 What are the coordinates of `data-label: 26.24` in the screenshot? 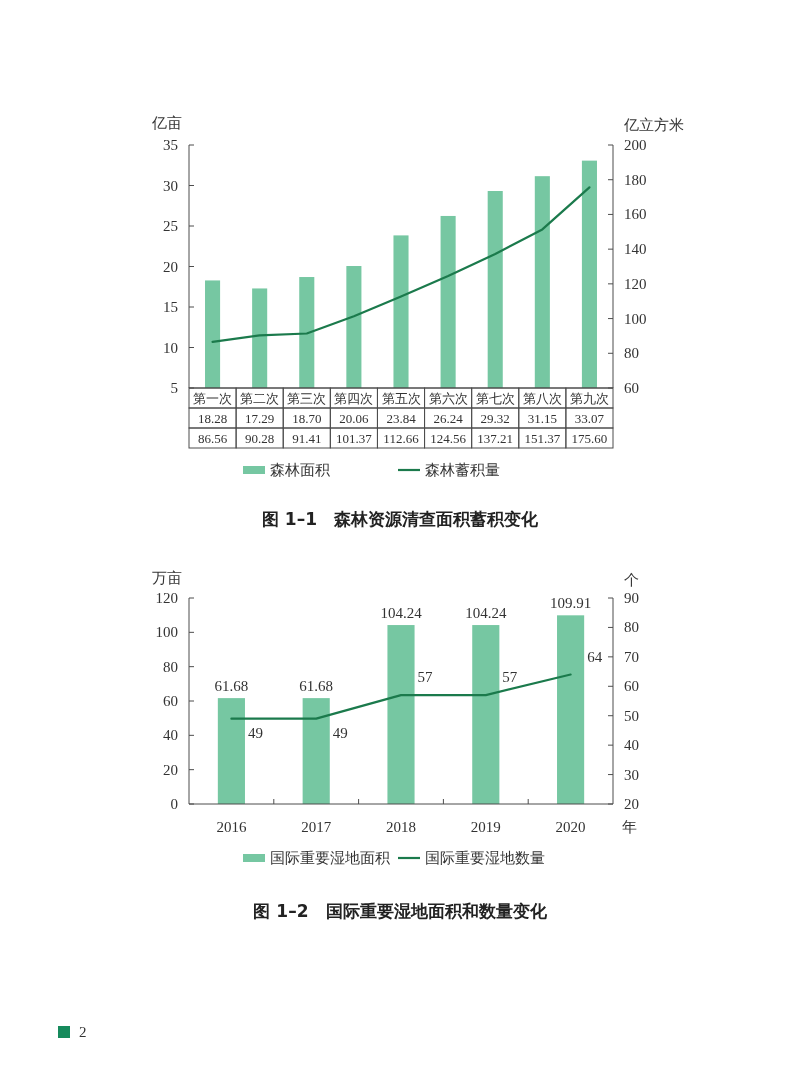 It's located at (448, 418).